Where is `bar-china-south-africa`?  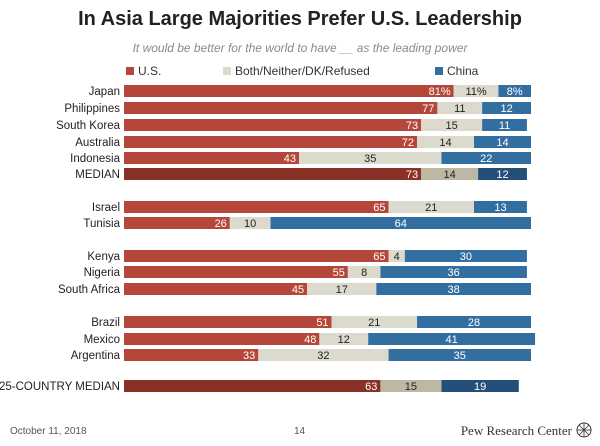
bar-china-south-africa is located at coordinates (453, 289).